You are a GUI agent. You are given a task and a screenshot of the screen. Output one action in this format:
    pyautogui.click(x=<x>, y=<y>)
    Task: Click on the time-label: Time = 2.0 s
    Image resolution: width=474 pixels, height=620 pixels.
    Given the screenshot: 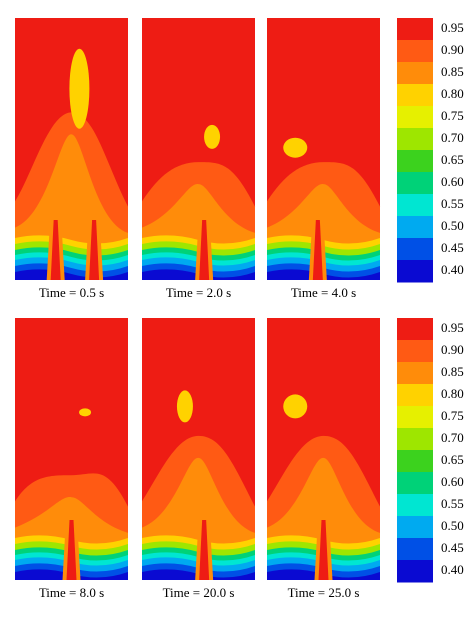 What is the action you would take?
    pyautogui.click(x=198, y=292)
    